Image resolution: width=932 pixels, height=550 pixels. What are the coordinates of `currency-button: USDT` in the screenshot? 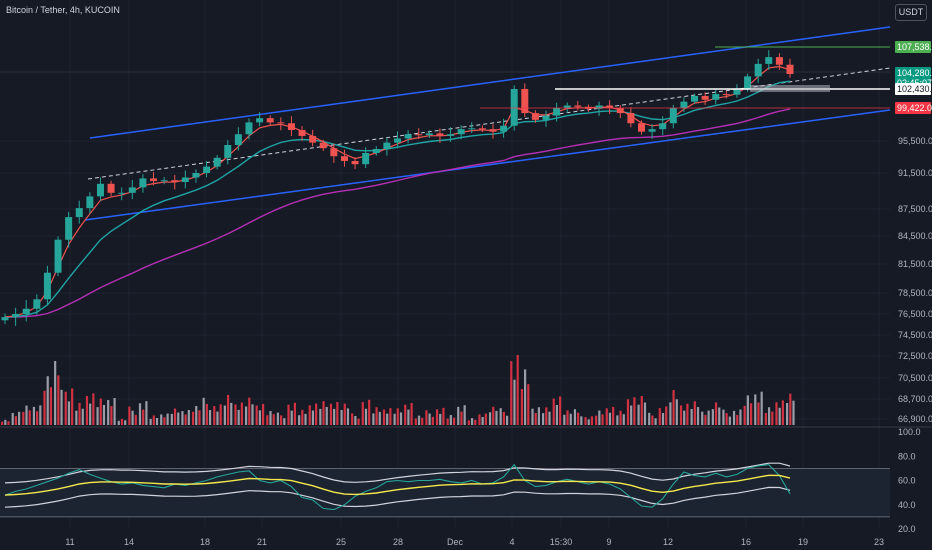 It's located at (911, 12).